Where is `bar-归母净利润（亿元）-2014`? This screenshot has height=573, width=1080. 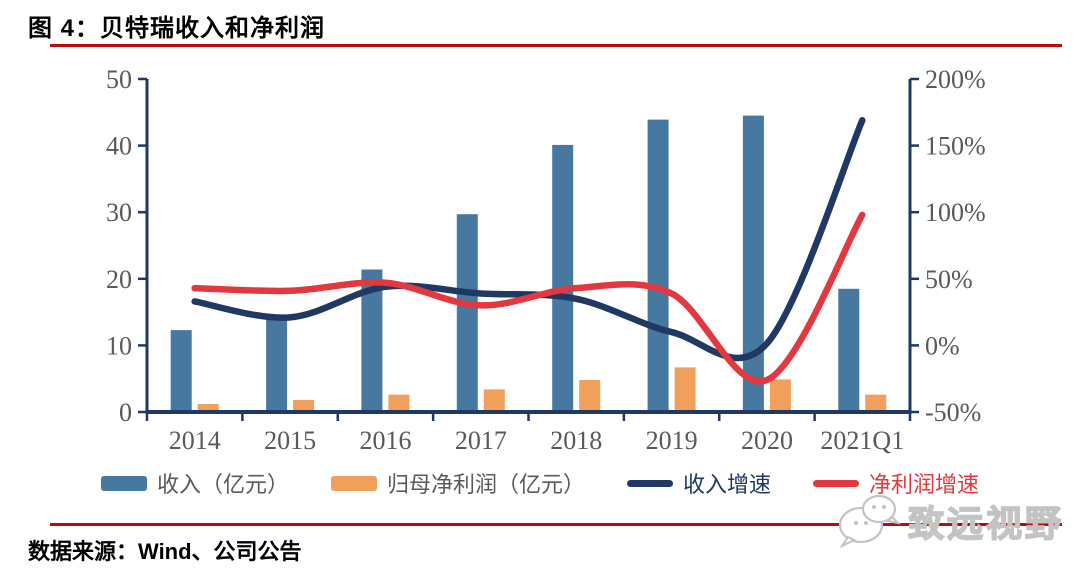 bar-归母净利润（亿元）-2014 is located at coordinates (208, 408).